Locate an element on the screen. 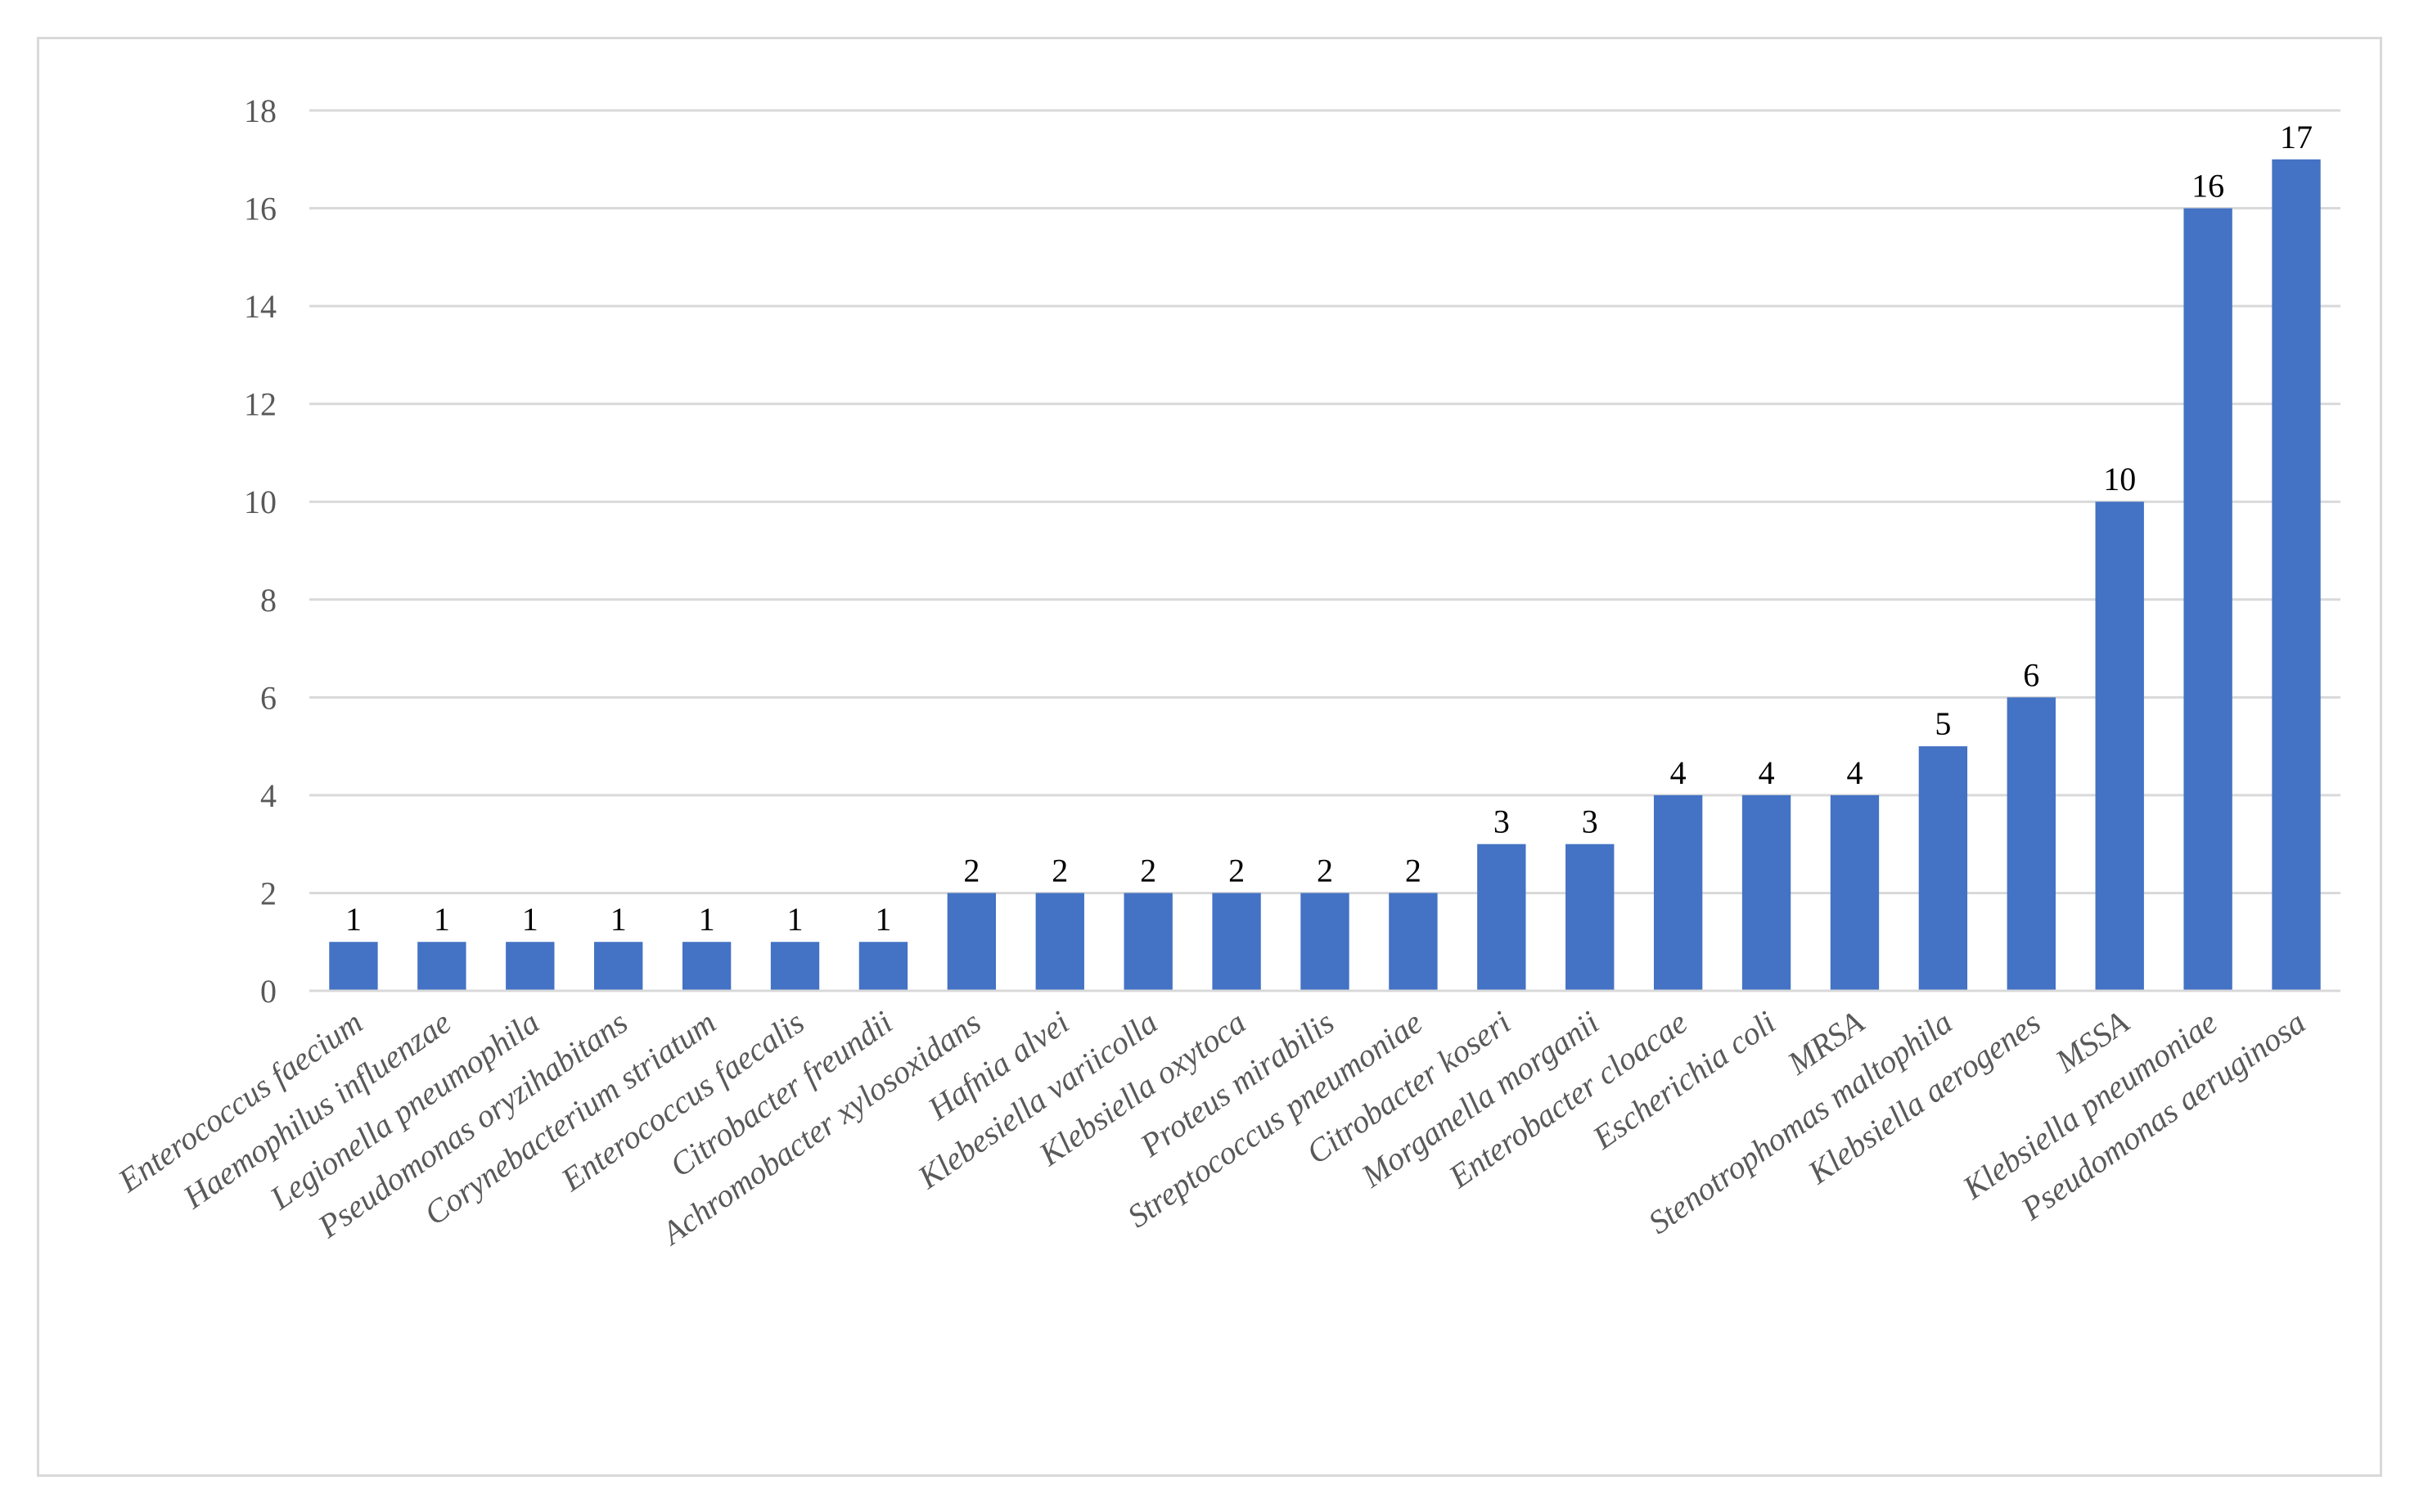 The width and height of the screenshot is (2419, 1512). y-tick-label: 14 is located at coordinates (260, 307).